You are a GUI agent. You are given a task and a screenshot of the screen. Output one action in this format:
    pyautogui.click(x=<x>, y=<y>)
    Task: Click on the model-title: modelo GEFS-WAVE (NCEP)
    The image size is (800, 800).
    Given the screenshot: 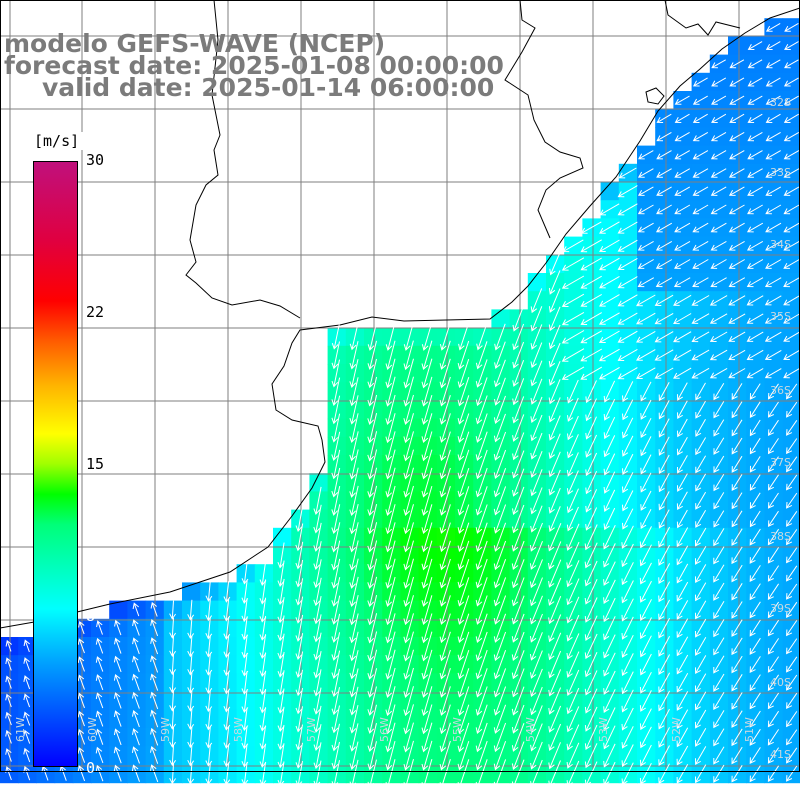 What is the action you would take?
    pyautogui.click(x=195, y=43)
    